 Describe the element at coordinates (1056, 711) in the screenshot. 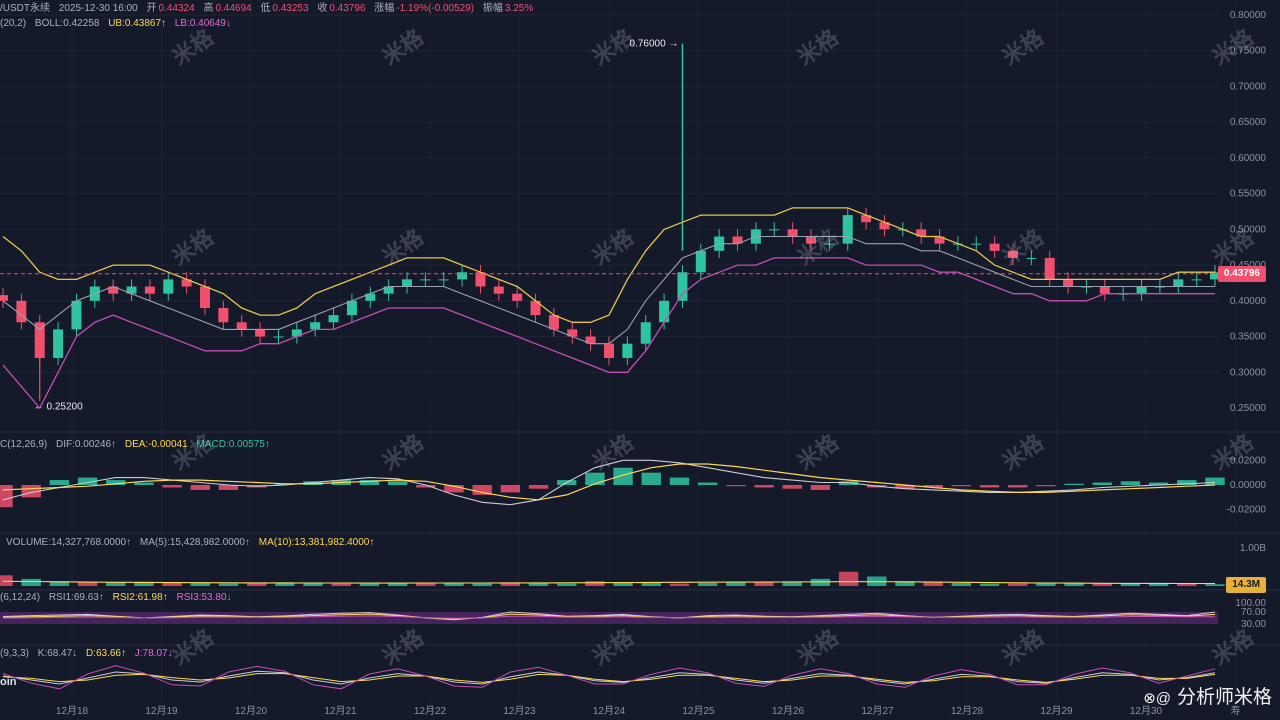

I see `time-axis-tick: 12月29` at that location.